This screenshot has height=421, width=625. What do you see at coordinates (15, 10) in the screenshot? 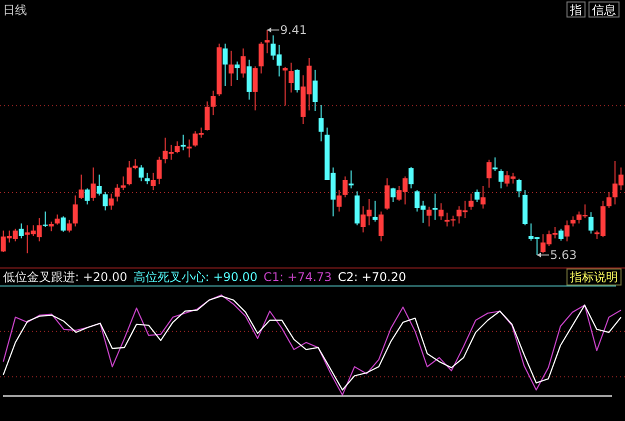
I see `chart-title: 日线` at bounding box center [15, 10].